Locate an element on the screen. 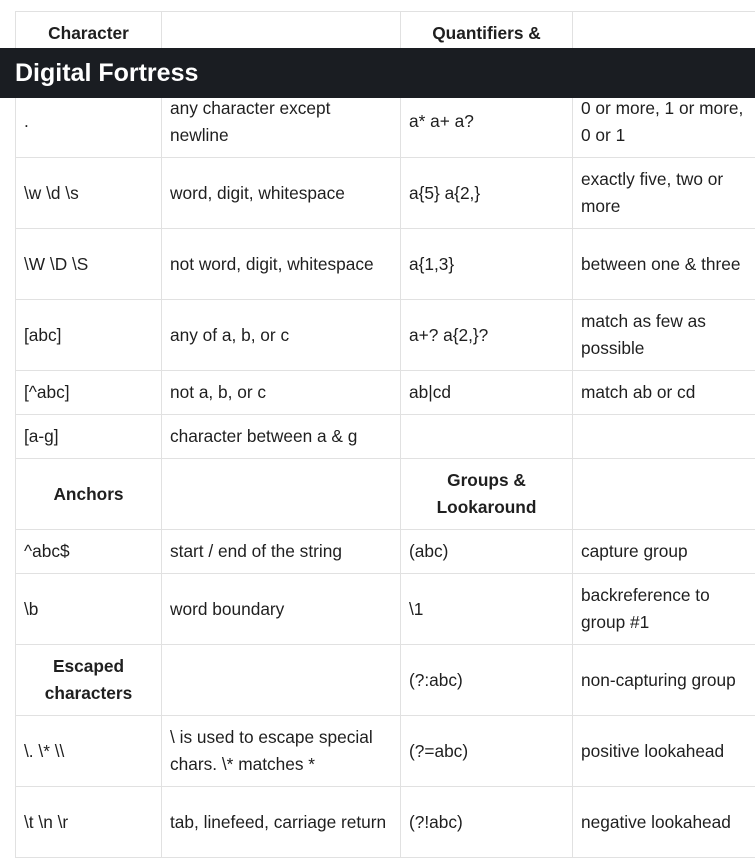  quantifier-description-cell is located at coordinates (663, 436).